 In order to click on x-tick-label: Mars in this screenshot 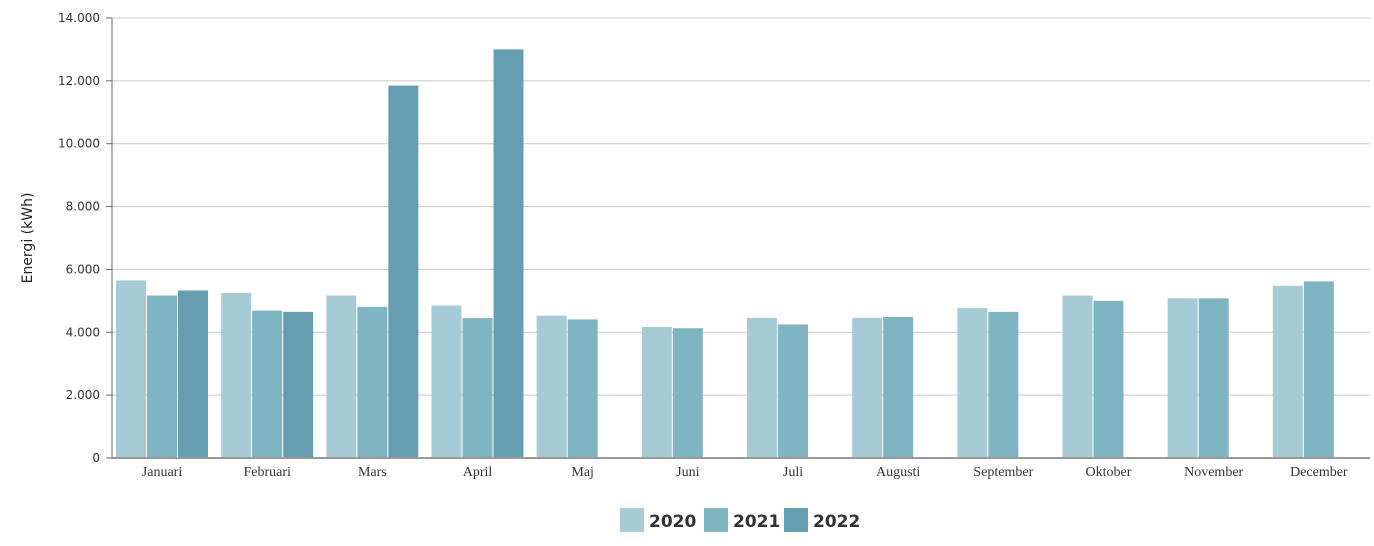, I will do `click(372, 472)`.